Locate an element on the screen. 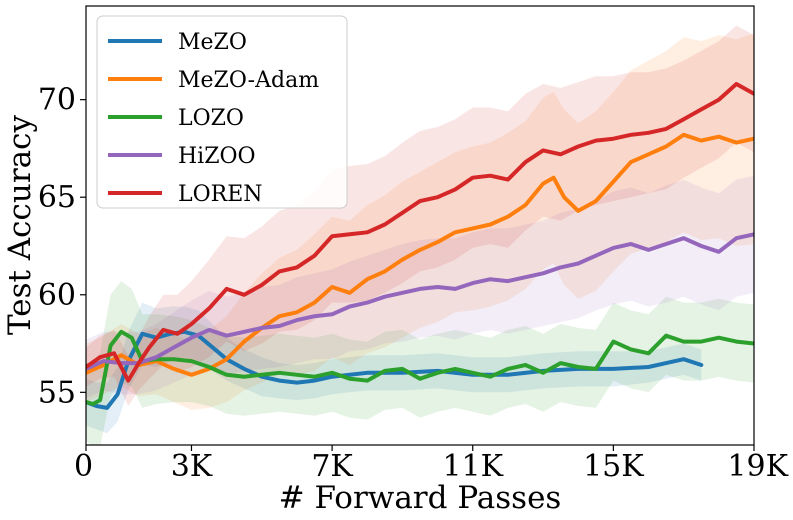  y-tick-label: 55 is located at coordinates (57, 392).